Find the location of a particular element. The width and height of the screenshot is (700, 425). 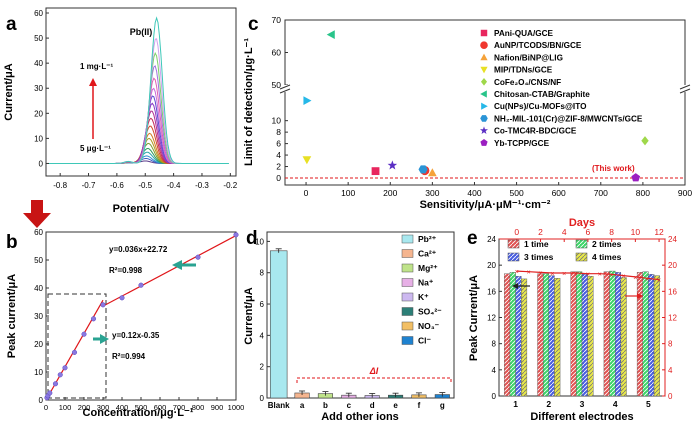

panel-c-xtick-label: 800 is located at coordinates (643, 193).